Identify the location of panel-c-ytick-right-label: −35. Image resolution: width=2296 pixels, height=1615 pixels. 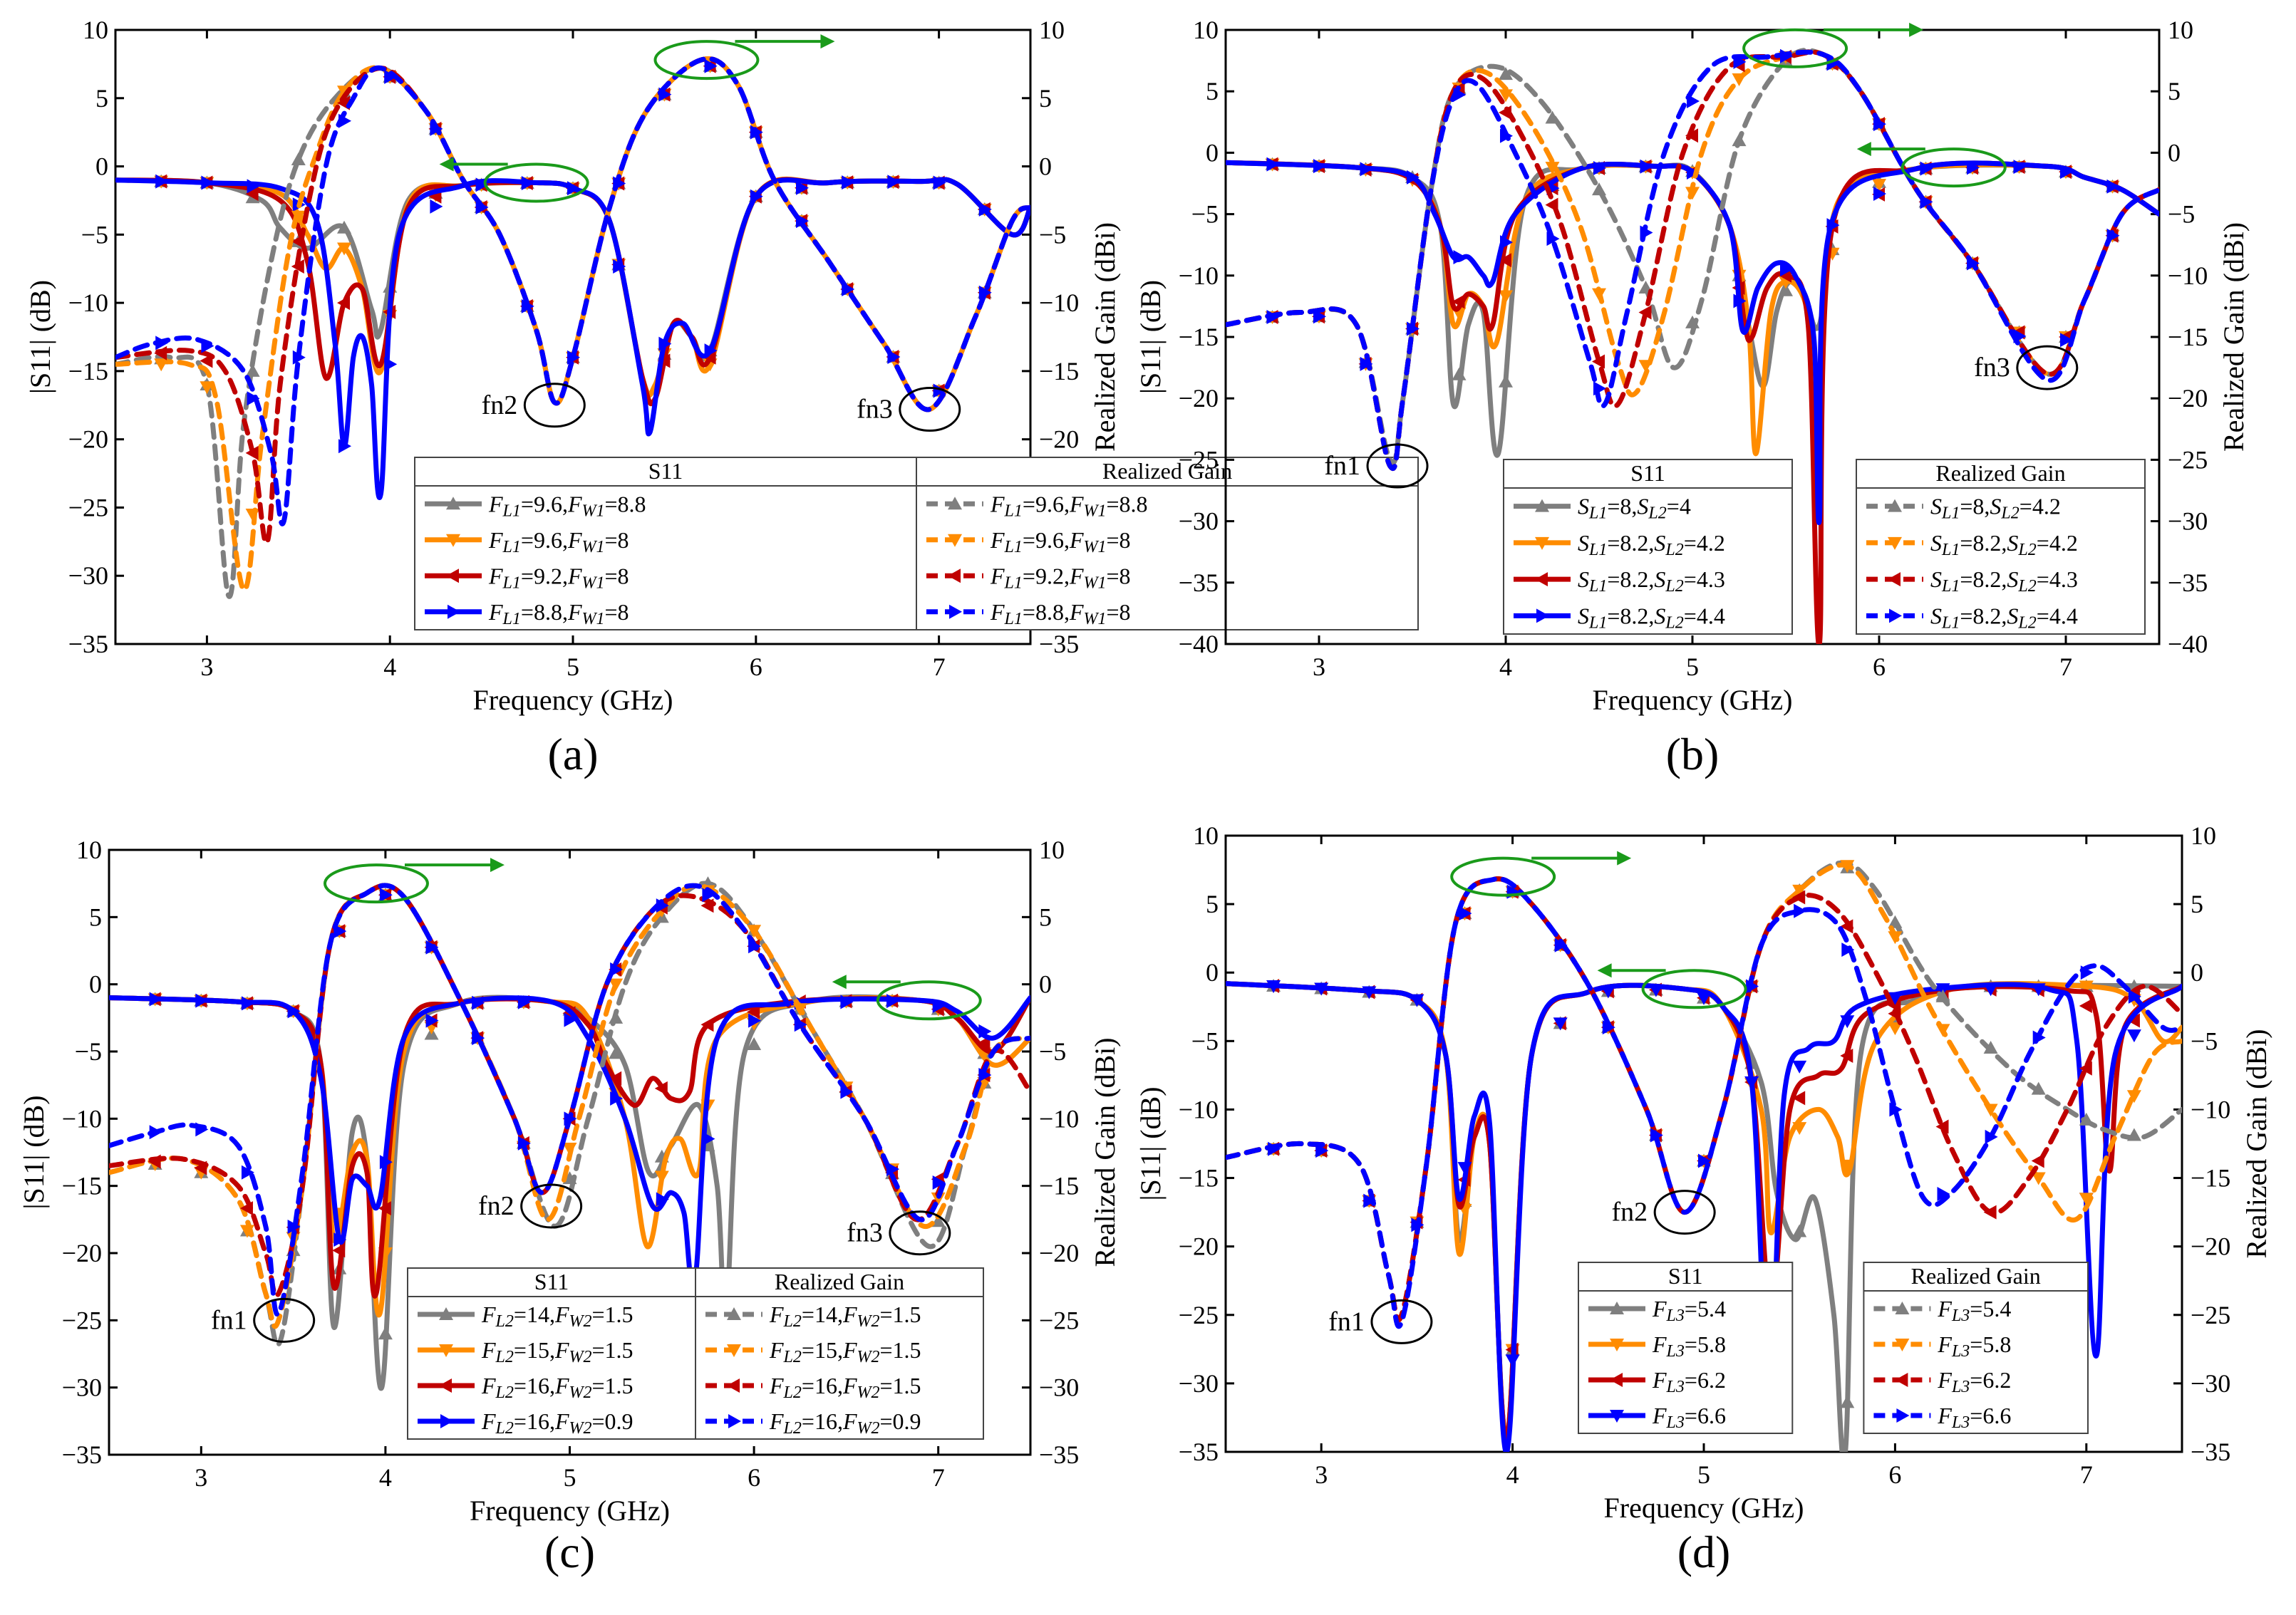
(1059, 1454).